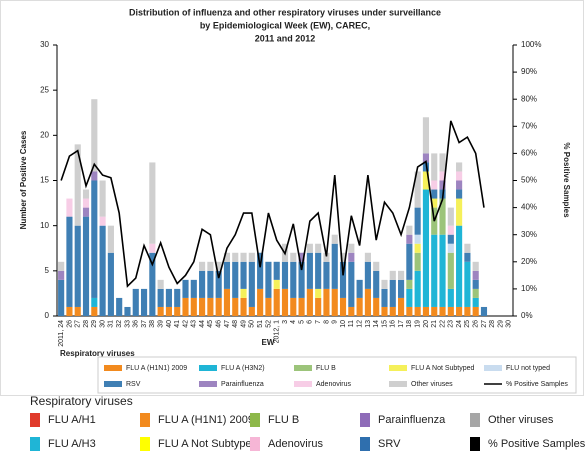  What do you see at coordinates (376, 324) in the screenshot?
I see `x-tick-label: 14` at bounding box center [376, 324].